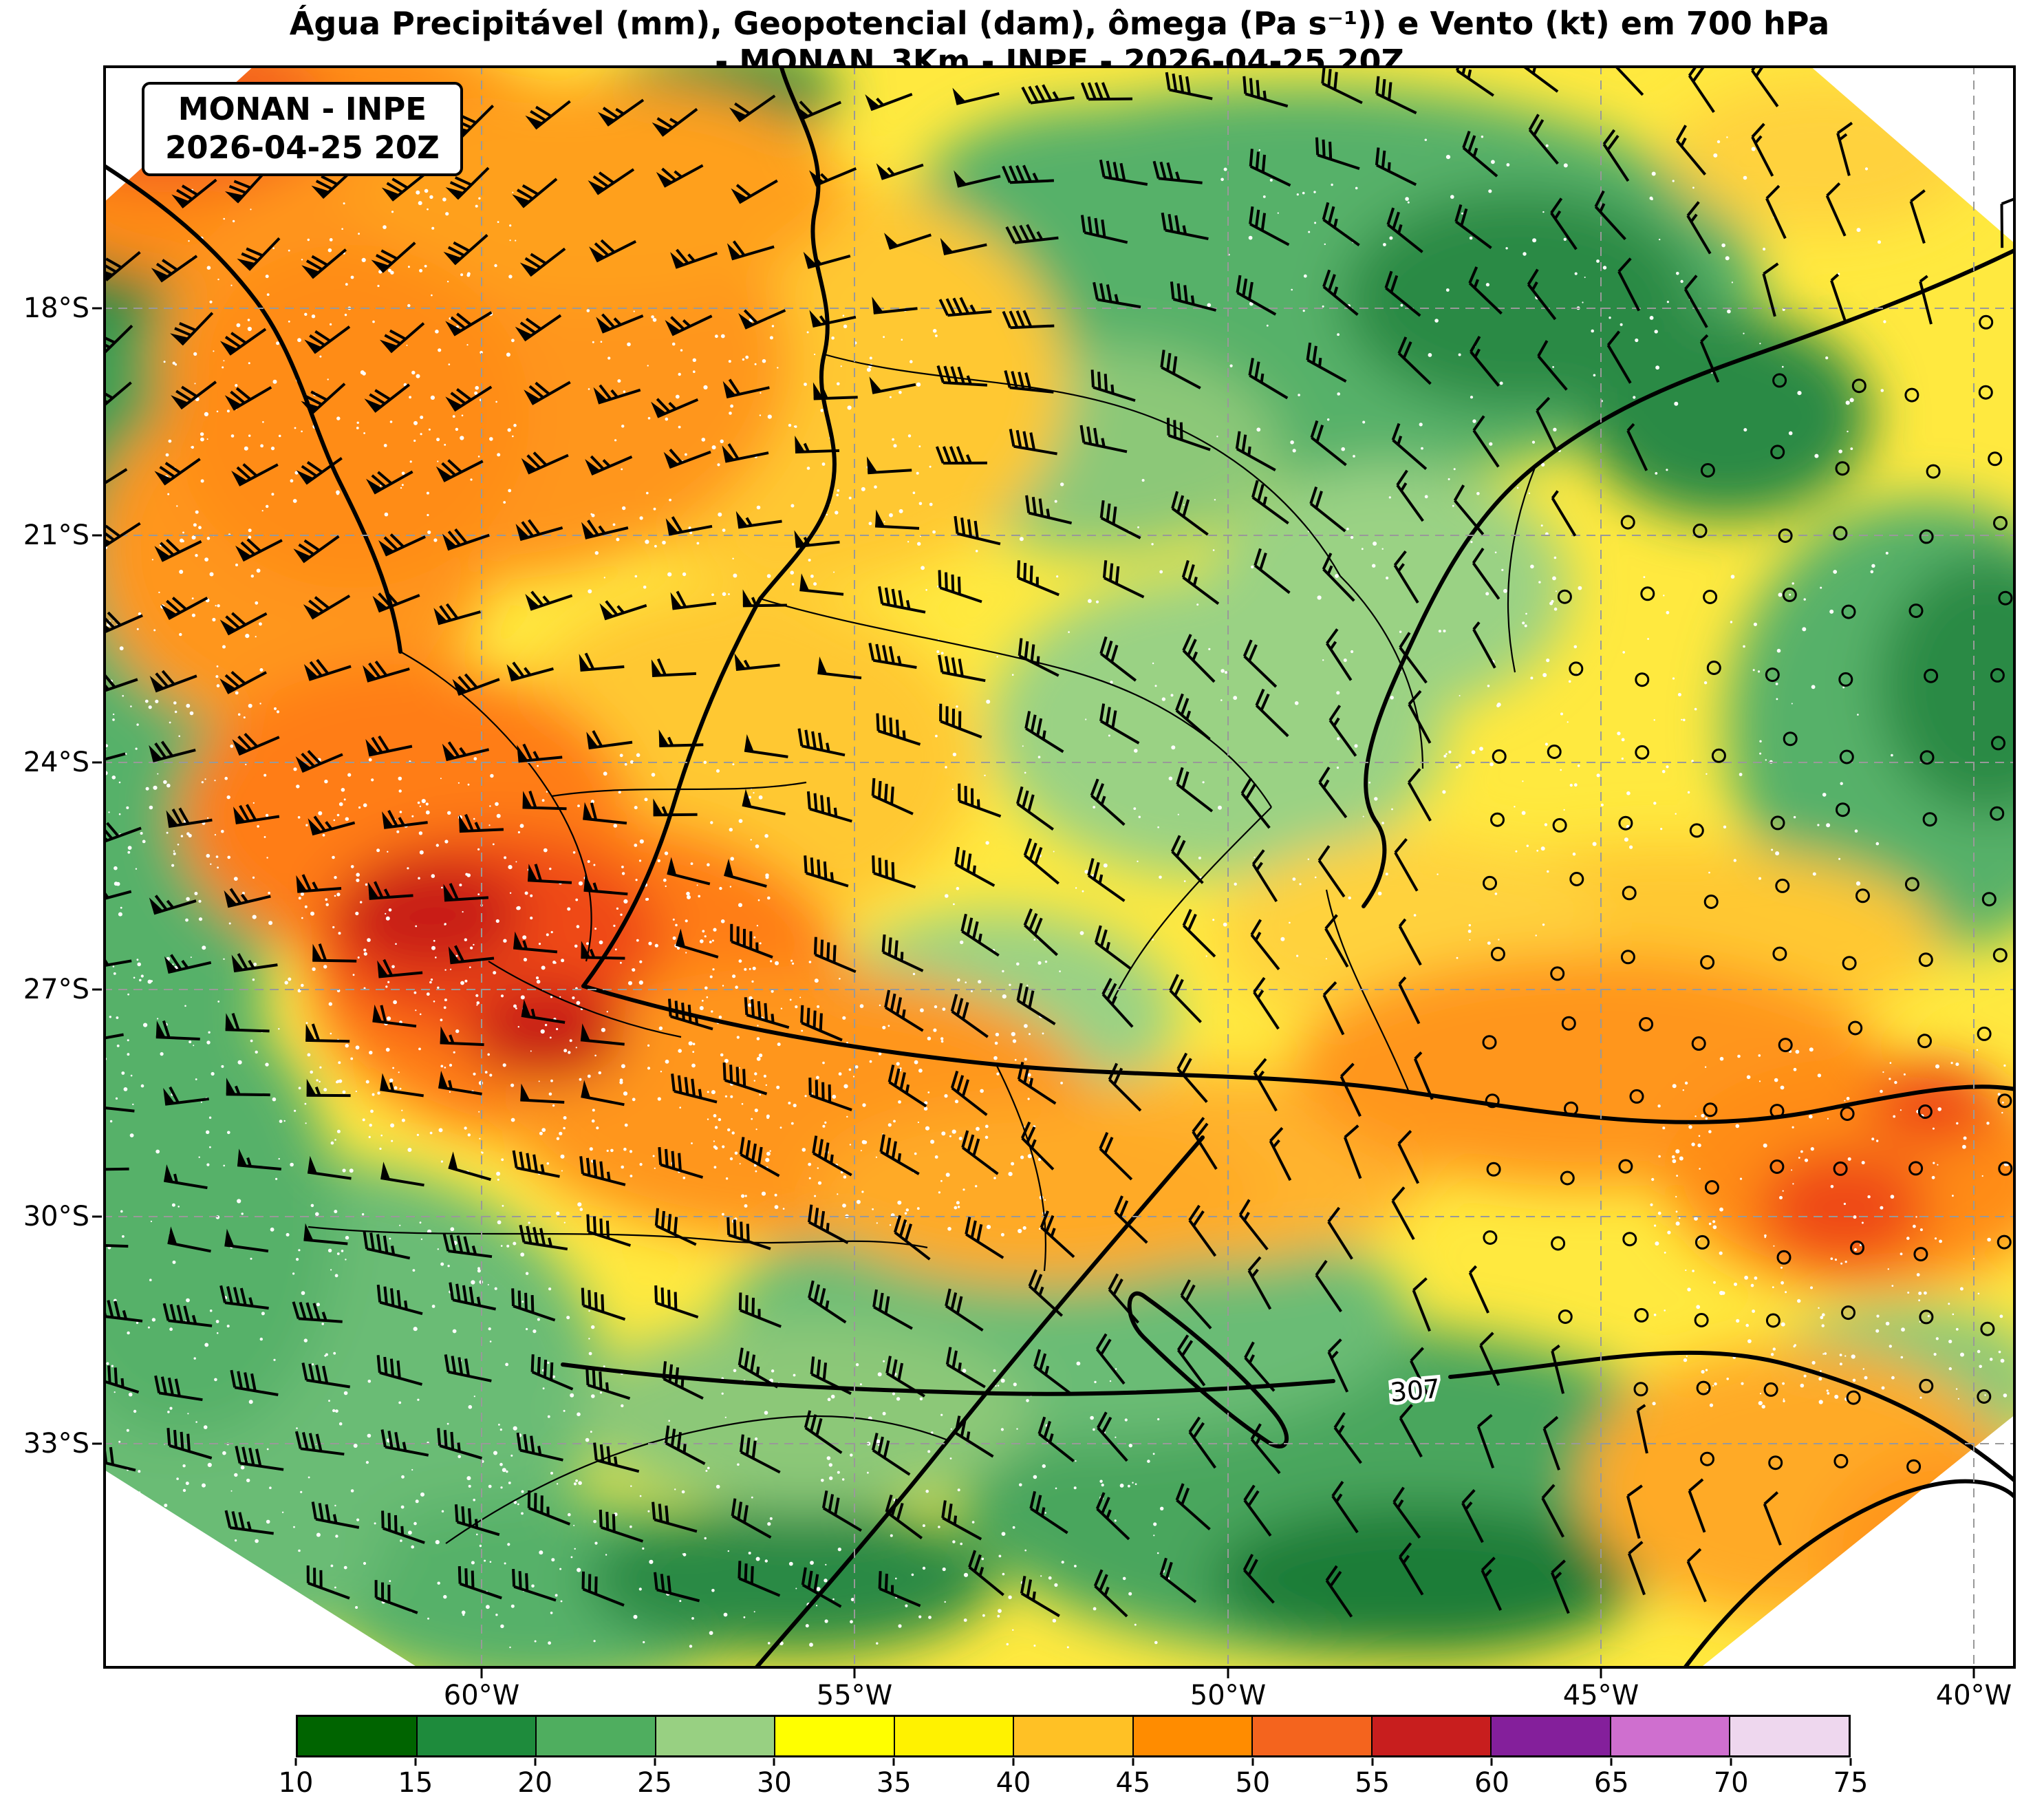  Describe the element at coordinates (894, 1783) in the screenshot. I see `colorbar-tick-label: 35` at that location.